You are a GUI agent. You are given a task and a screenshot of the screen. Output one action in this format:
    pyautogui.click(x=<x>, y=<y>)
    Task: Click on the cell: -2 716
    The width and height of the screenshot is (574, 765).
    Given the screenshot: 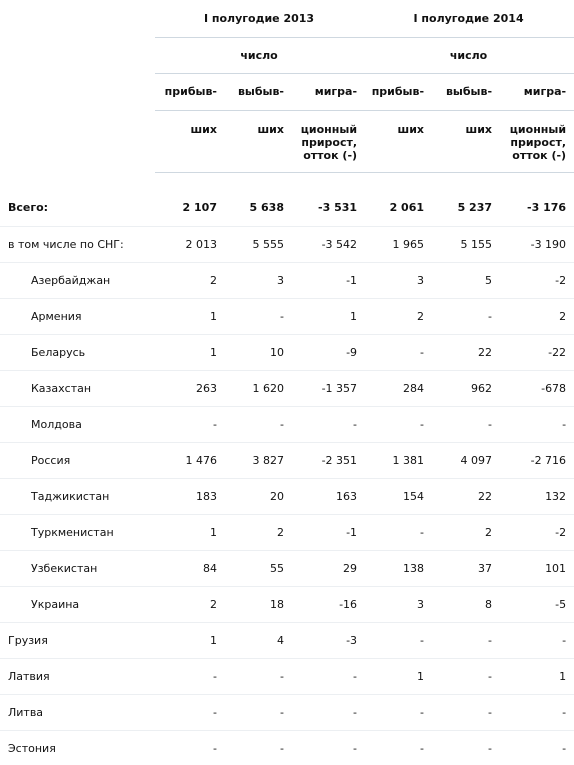 What is the action you would take?
    pyautogui.click(x=537, y=460)
    